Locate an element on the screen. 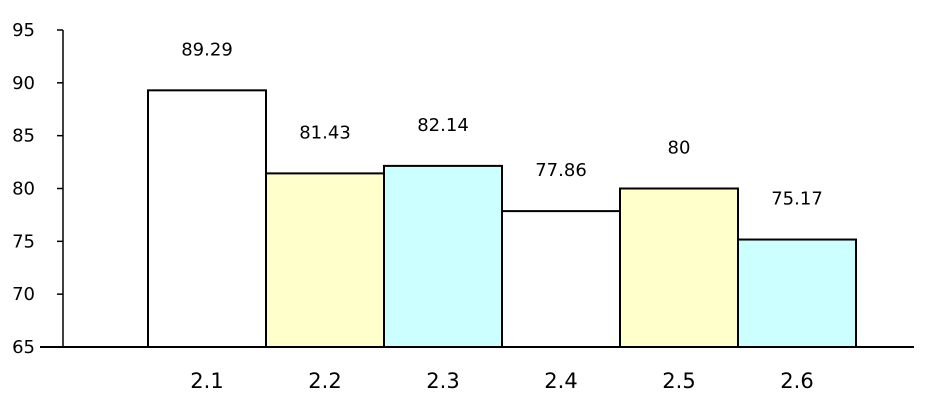 The width and height of the screenshot is (929, 394). category-label-2.5: 2.5 is located at coordinates (678, 381).